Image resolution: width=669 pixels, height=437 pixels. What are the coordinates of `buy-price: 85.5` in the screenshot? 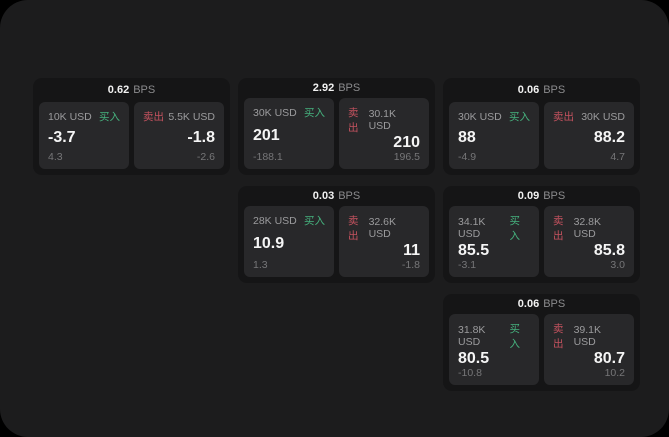 It's located at (474, 250).